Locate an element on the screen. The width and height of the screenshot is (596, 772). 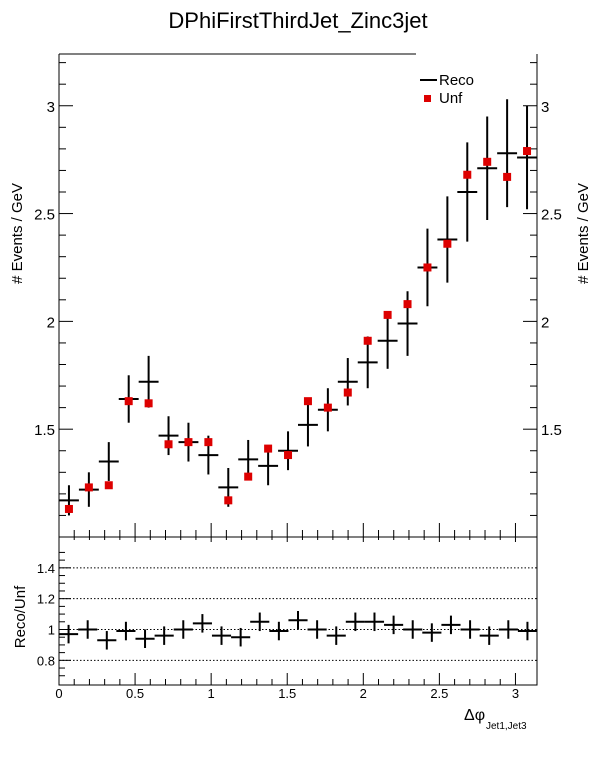
upper-ytick-label-left: 2 is located at coordinates (51, 322).